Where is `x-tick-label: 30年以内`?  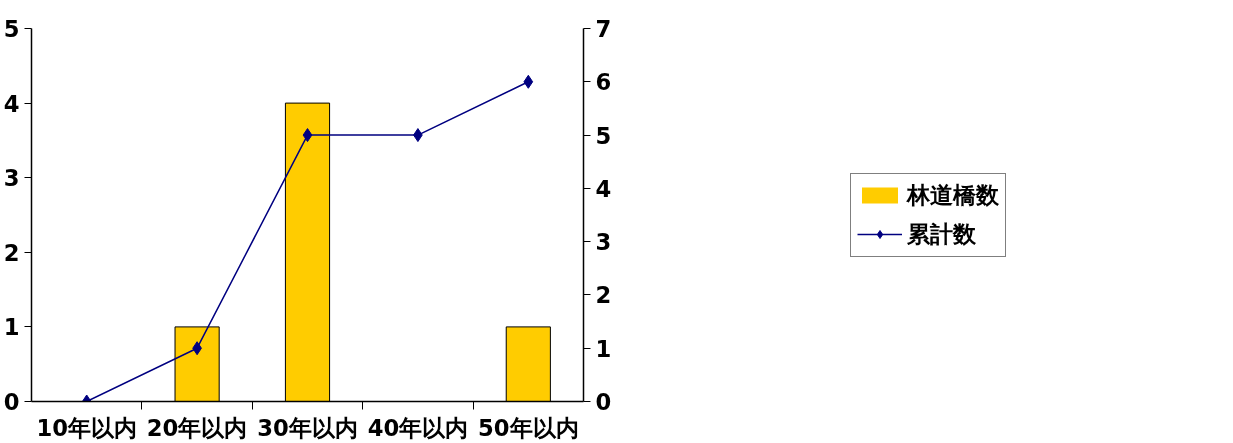
x-tick-label: 30年以内 is located at coordinates (307, 427).